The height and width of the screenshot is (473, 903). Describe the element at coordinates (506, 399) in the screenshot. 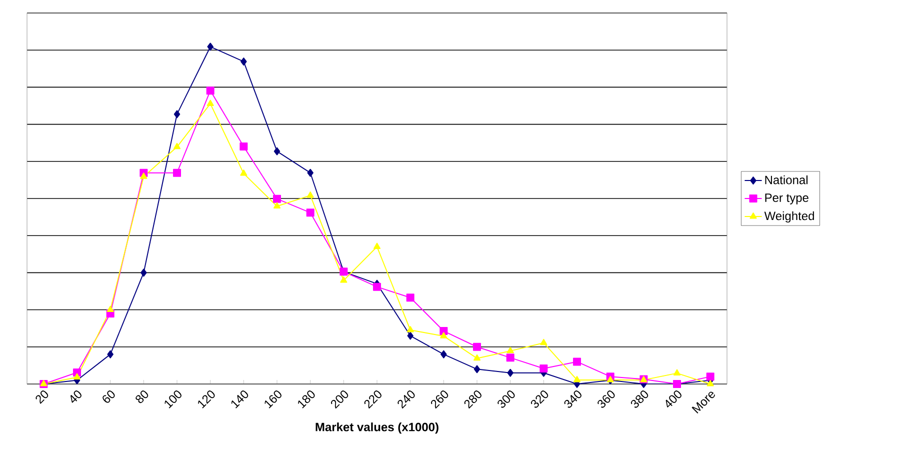

I see `x-tick-label: 300` at that location.